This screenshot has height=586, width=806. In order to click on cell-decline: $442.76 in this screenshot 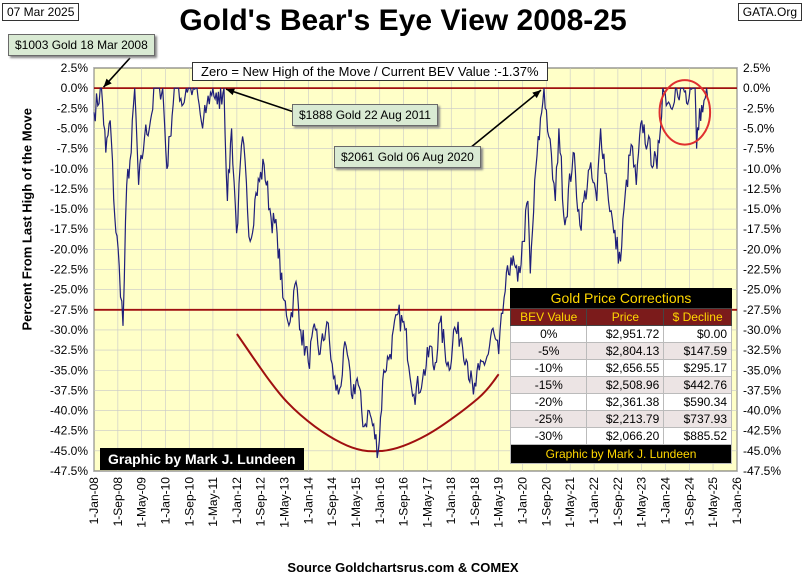, I will do `click(697, 385)`.